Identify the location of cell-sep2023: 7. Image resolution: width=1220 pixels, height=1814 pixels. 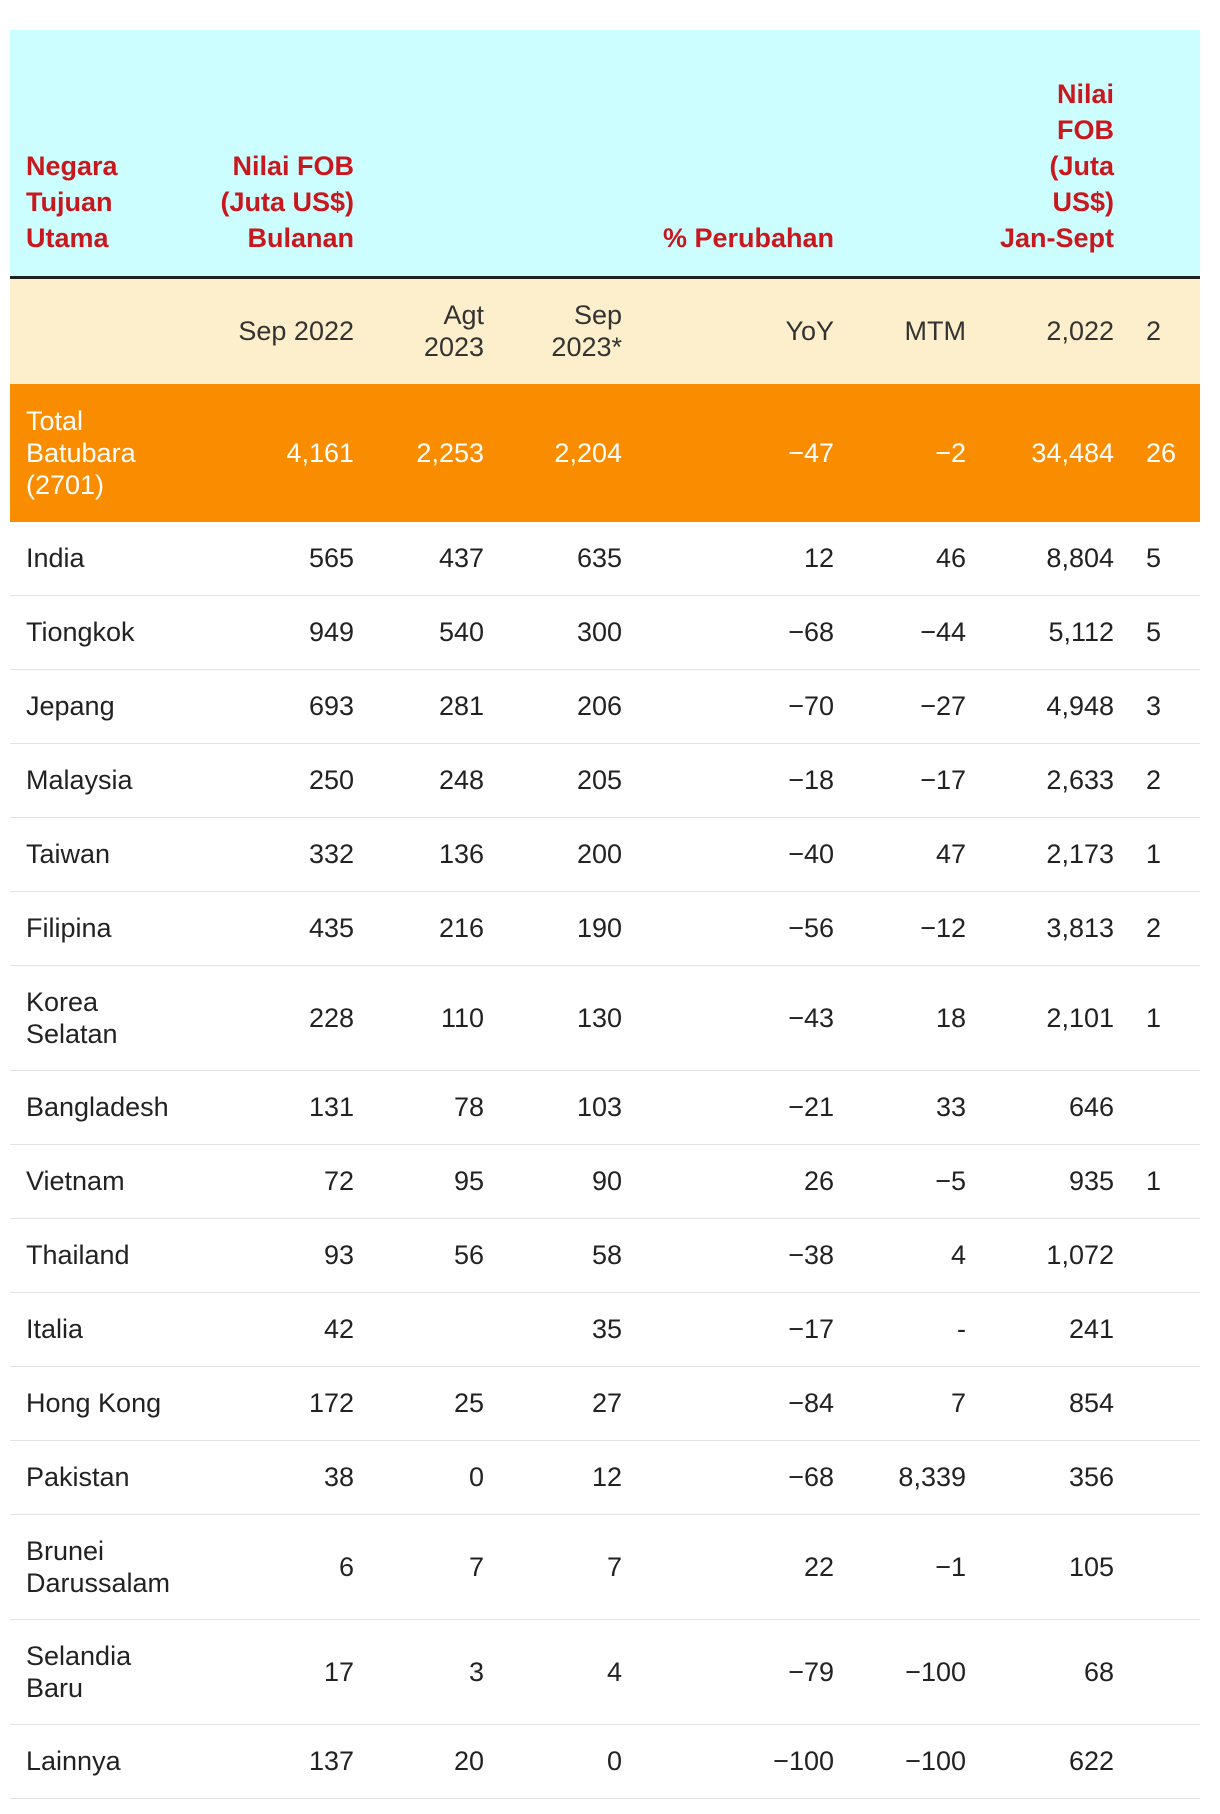
(569, 1567).